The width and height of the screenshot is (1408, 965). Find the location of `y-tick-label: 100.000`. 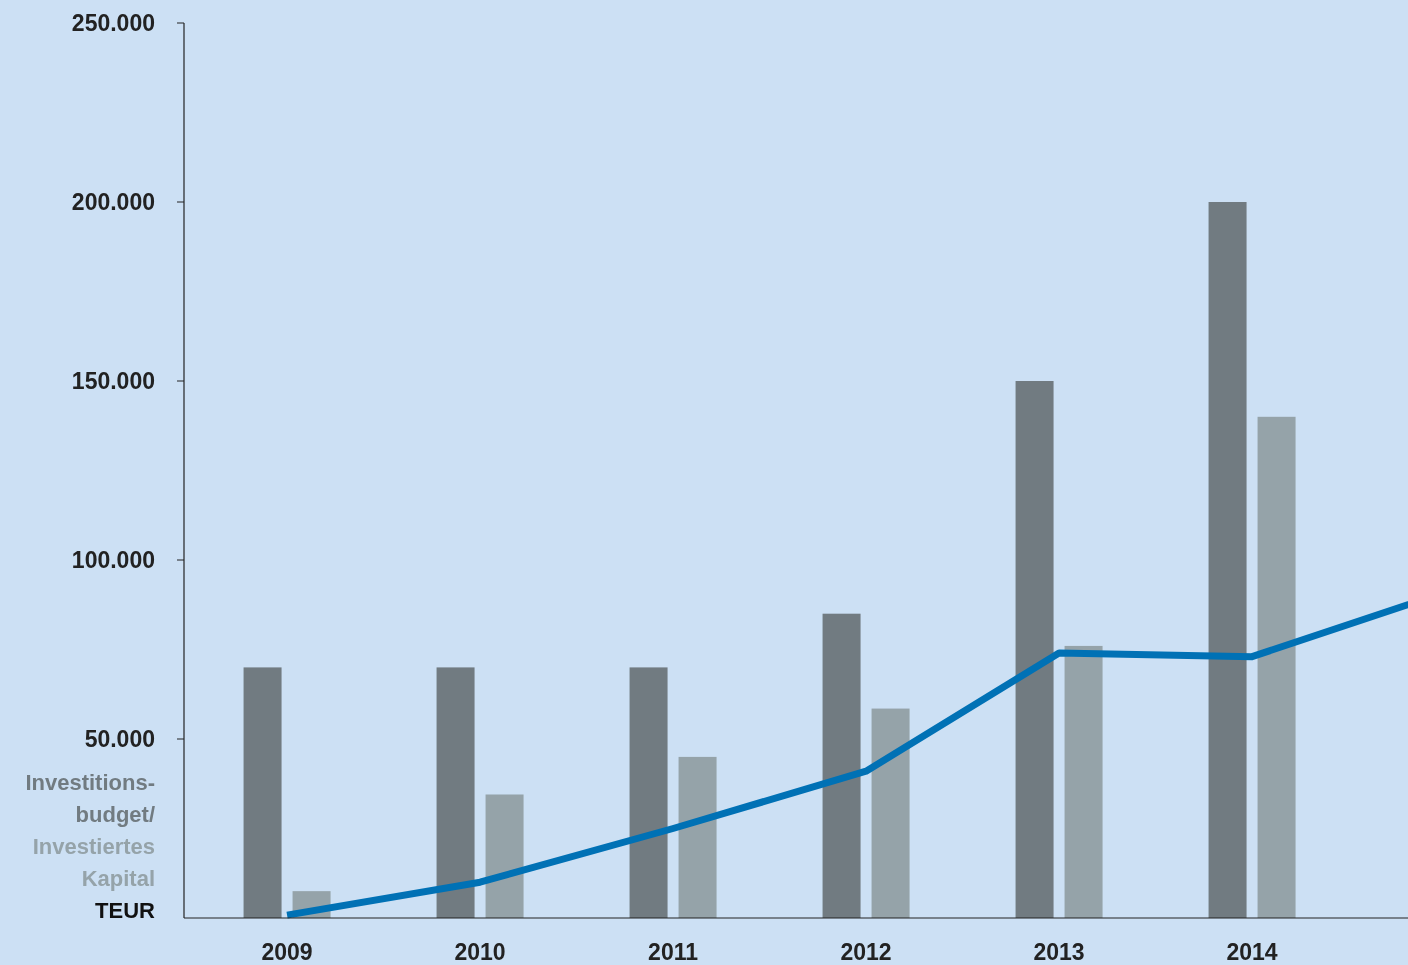

y-tick-label: 100.000 is located at coordinates (113, 560).